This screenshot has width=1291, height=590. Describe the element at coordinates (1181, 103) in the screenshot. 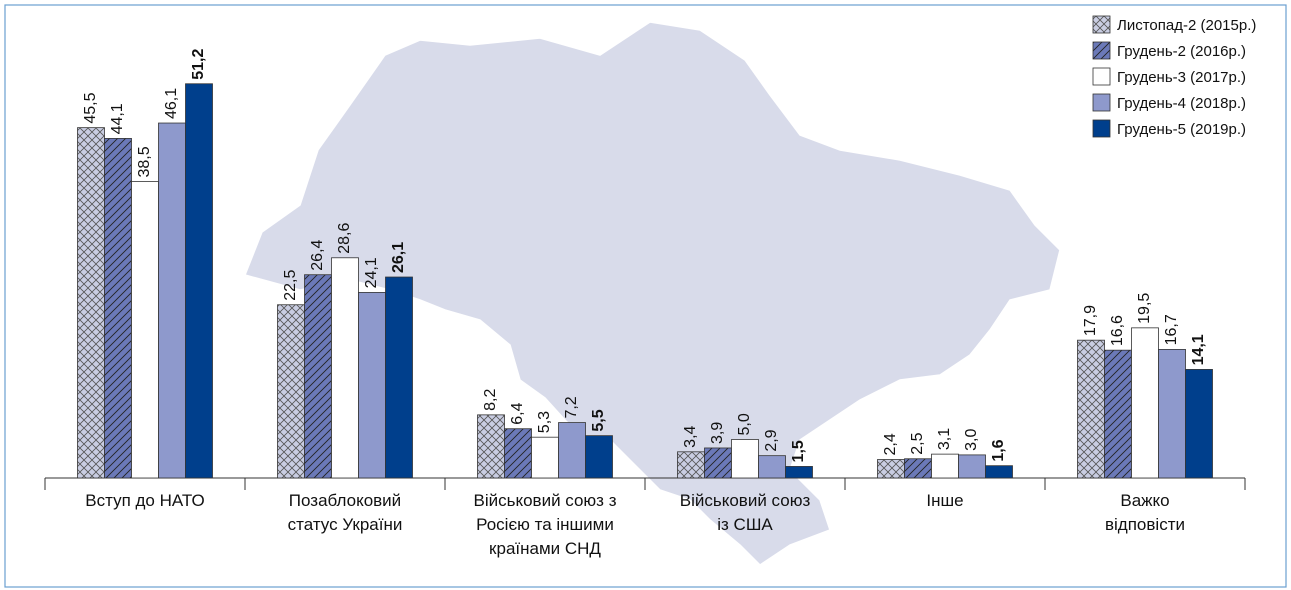

I see `legend-label: Грудень-4 (2018р.)` at that location.